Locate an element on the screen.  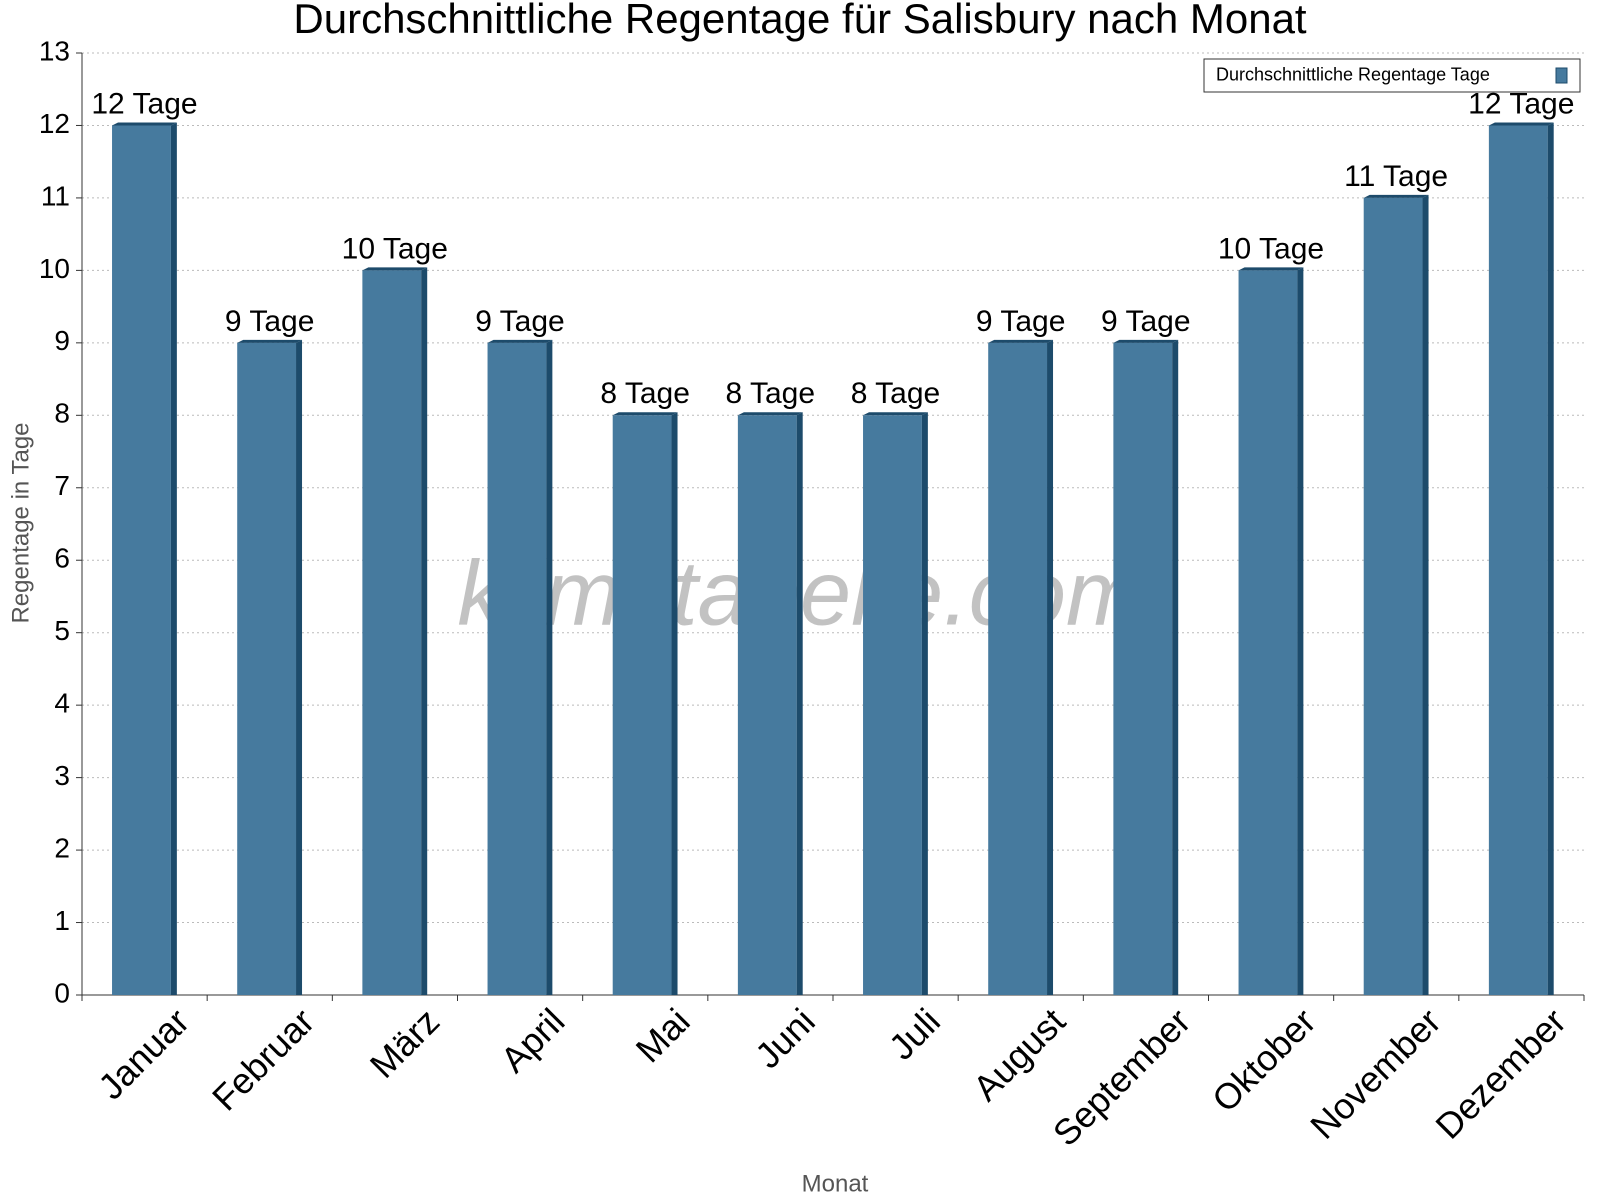
y-tick-label: 8 is located at coordinates (62, 413).